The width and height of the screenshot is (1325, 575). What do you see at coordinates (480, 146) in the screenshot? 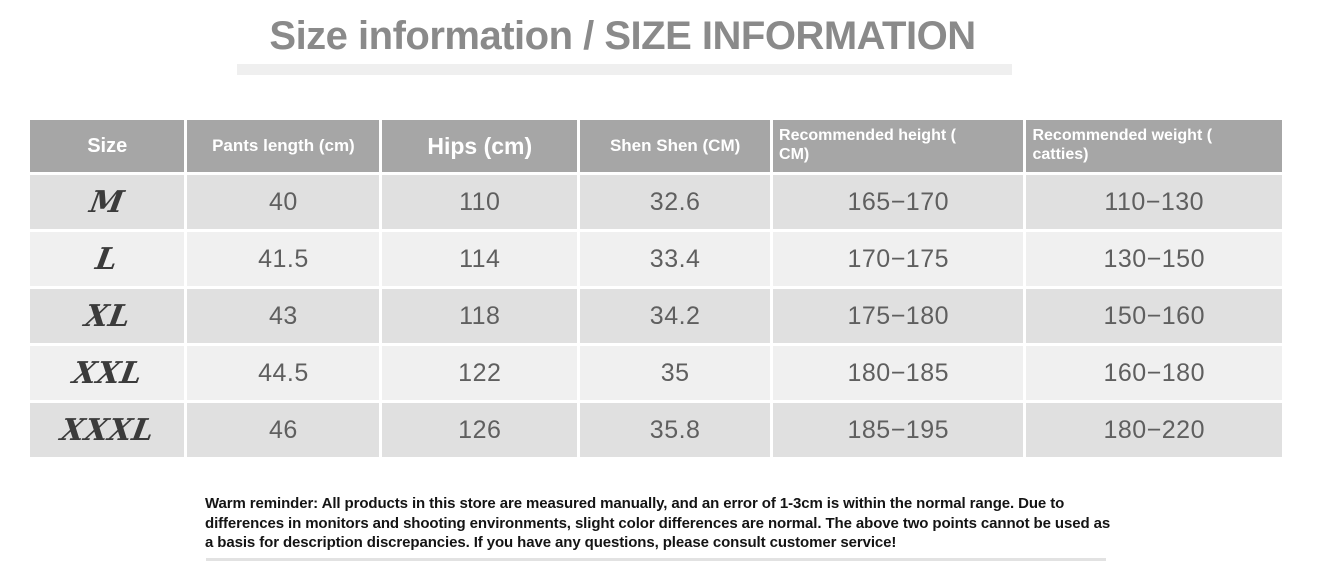
I see `col-header-hips: Hips (cm)` at bounding box center [480, 146].